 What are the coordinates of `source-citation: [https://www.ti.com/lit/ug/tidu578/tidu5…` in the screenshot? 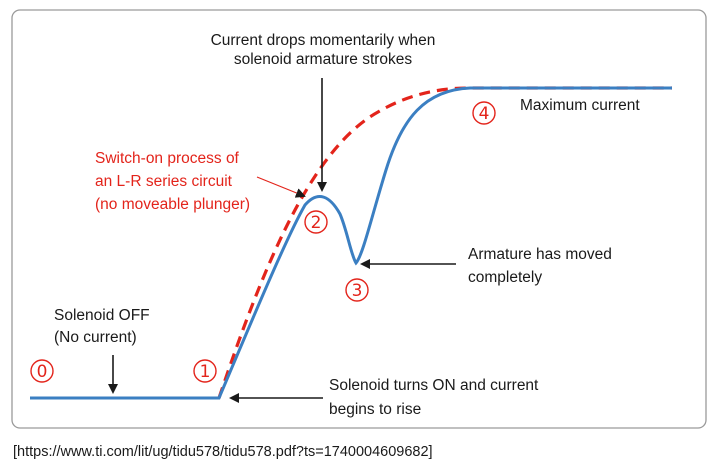 It's located at (223, 452).